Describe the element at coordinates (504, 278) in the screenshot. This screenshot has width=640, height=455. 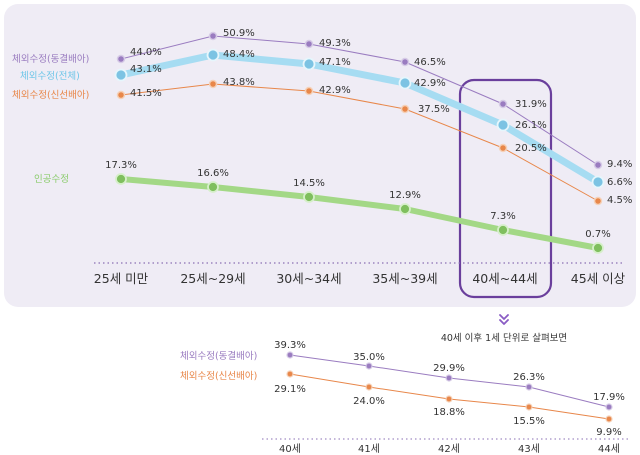
I see `svg-text: 40세~44세` at that location.